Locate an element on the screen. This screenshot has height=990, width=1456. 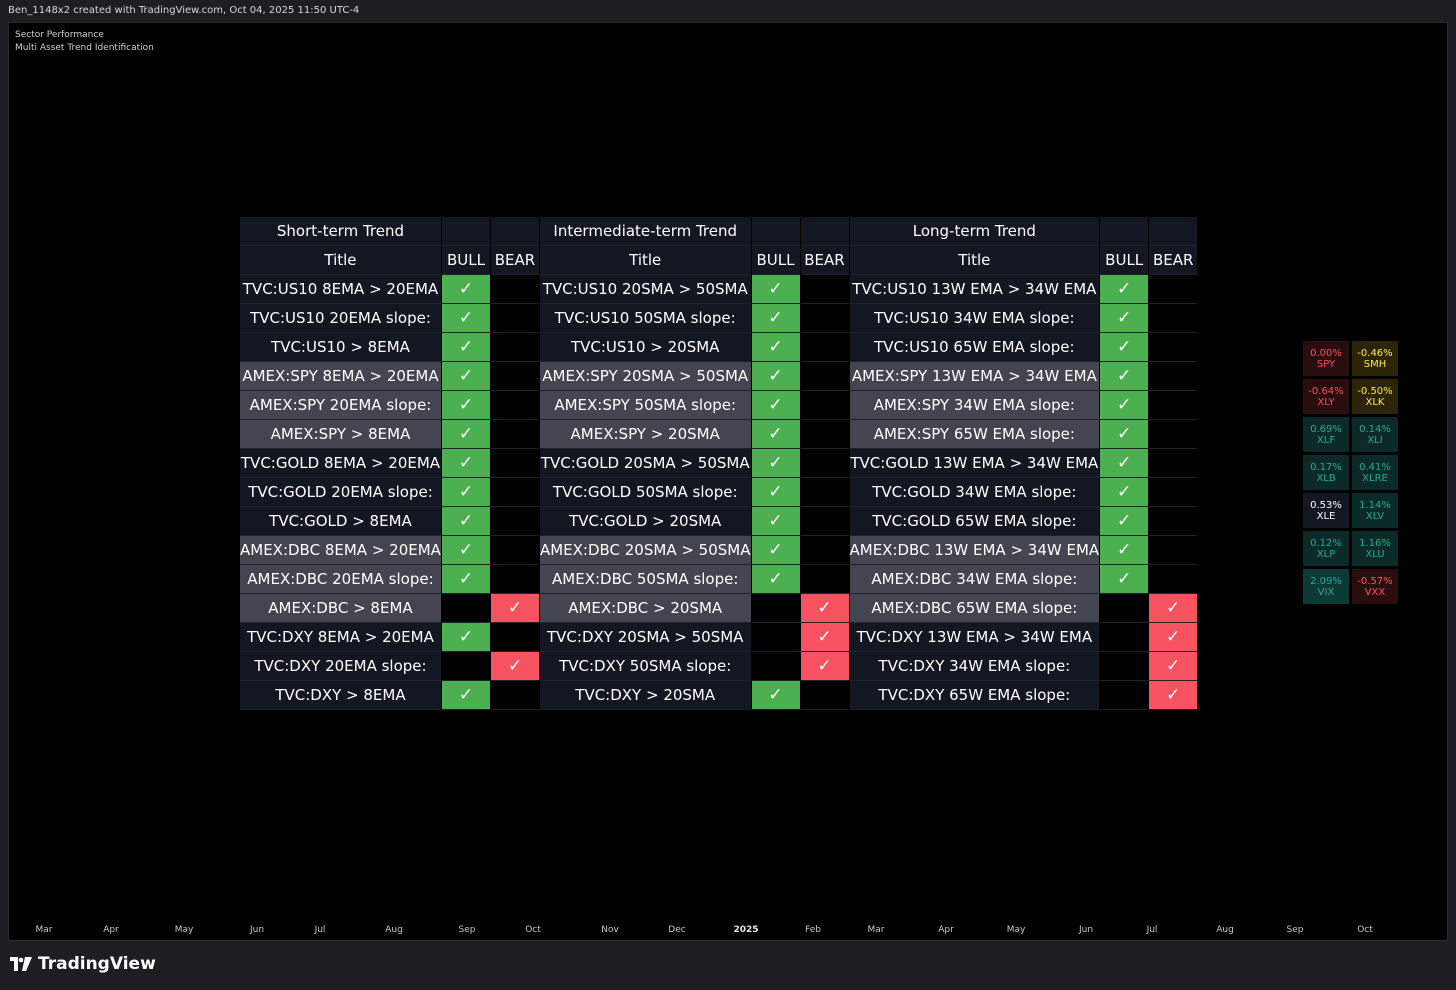
sector-change: 2.09% is located at coordinates (1326, 581).